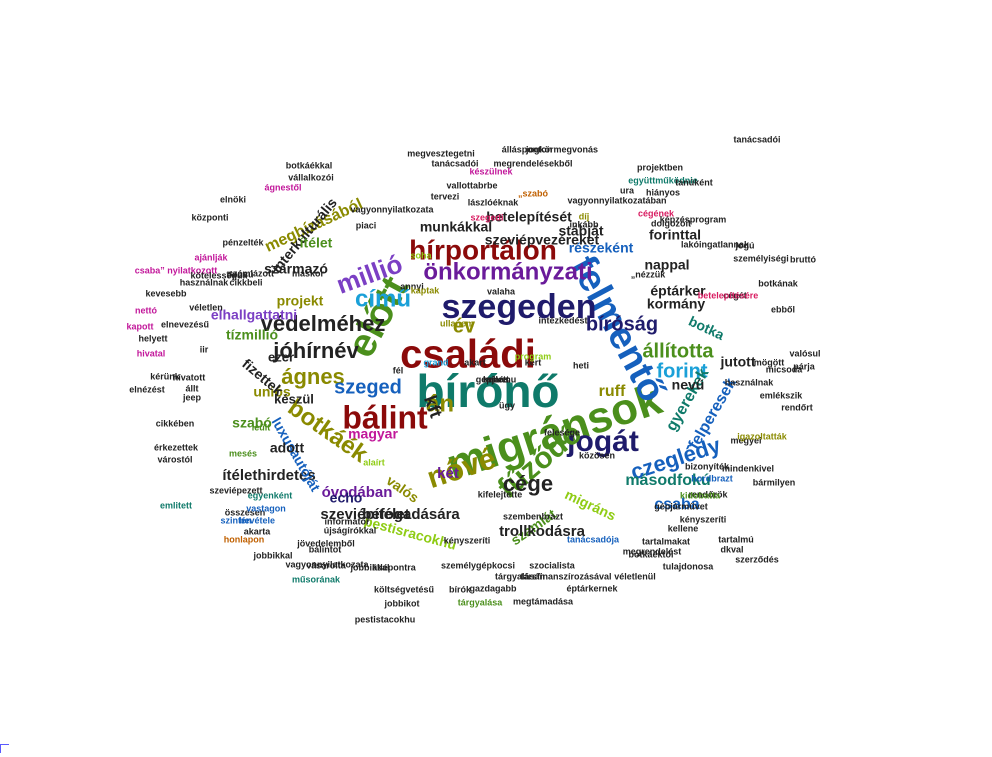 The width and height of the screenshot is (992, 757). What do you see at coordinates (666, 541) in the screenshot?
I see `word-74: tartalmakat` at bounding box center [666, 541].